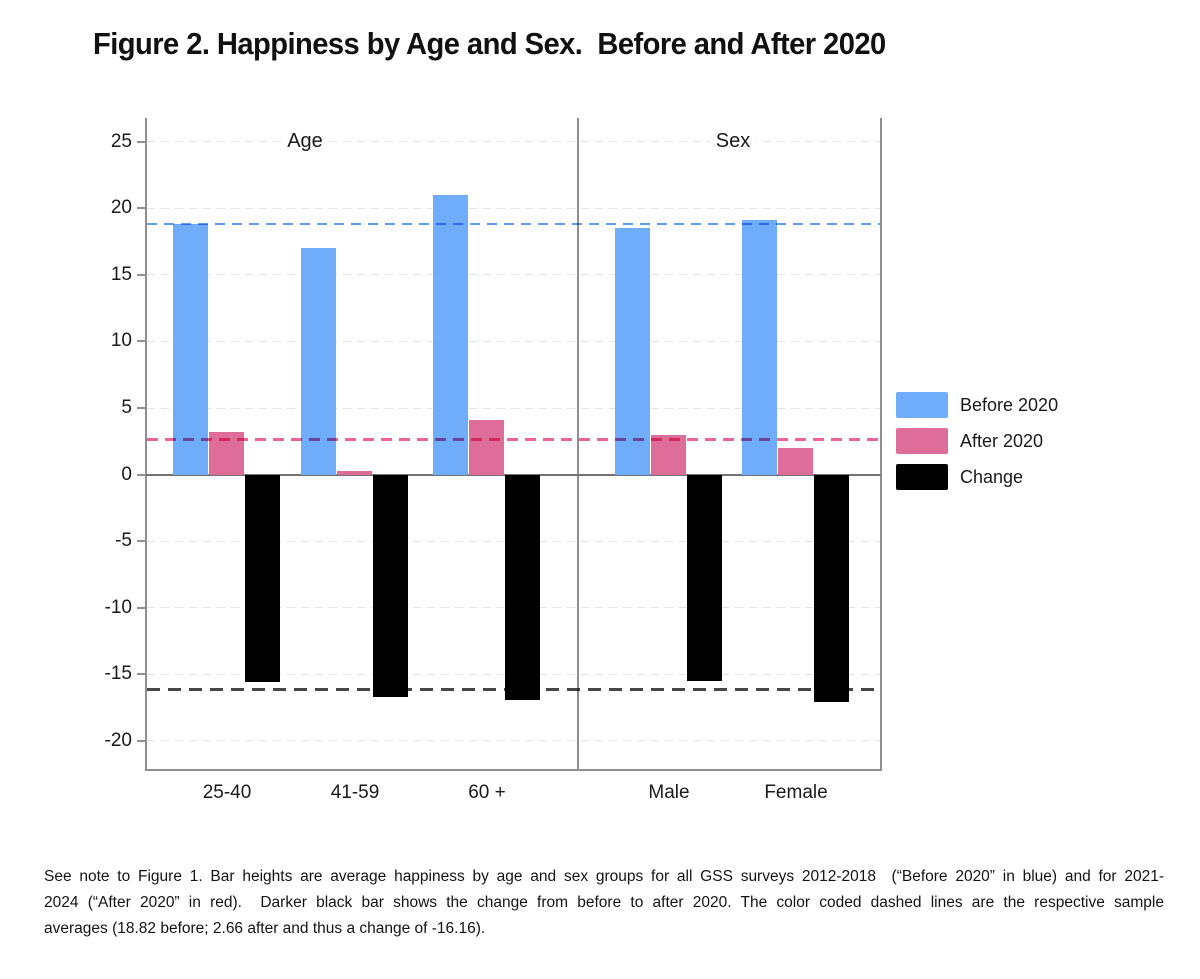 Image resolution: width=1200 pixels, height=979 pixels. Describe the element at coordinates (831, 588) in the screenshot. I see `bar-change-female` at that location.